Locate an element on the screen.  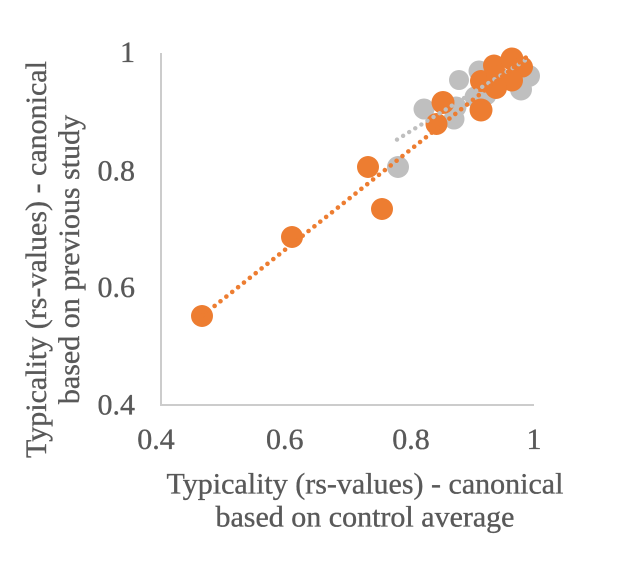
svg-text: based on control average is located at coordinates (364, 516).